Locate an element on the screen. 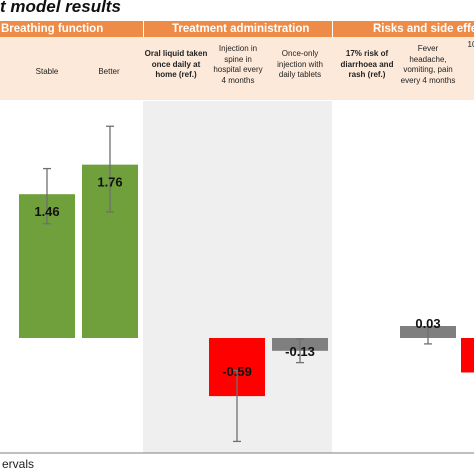 The image size is (474, 474). attribute-header-band is located at coordinates (237, 29).